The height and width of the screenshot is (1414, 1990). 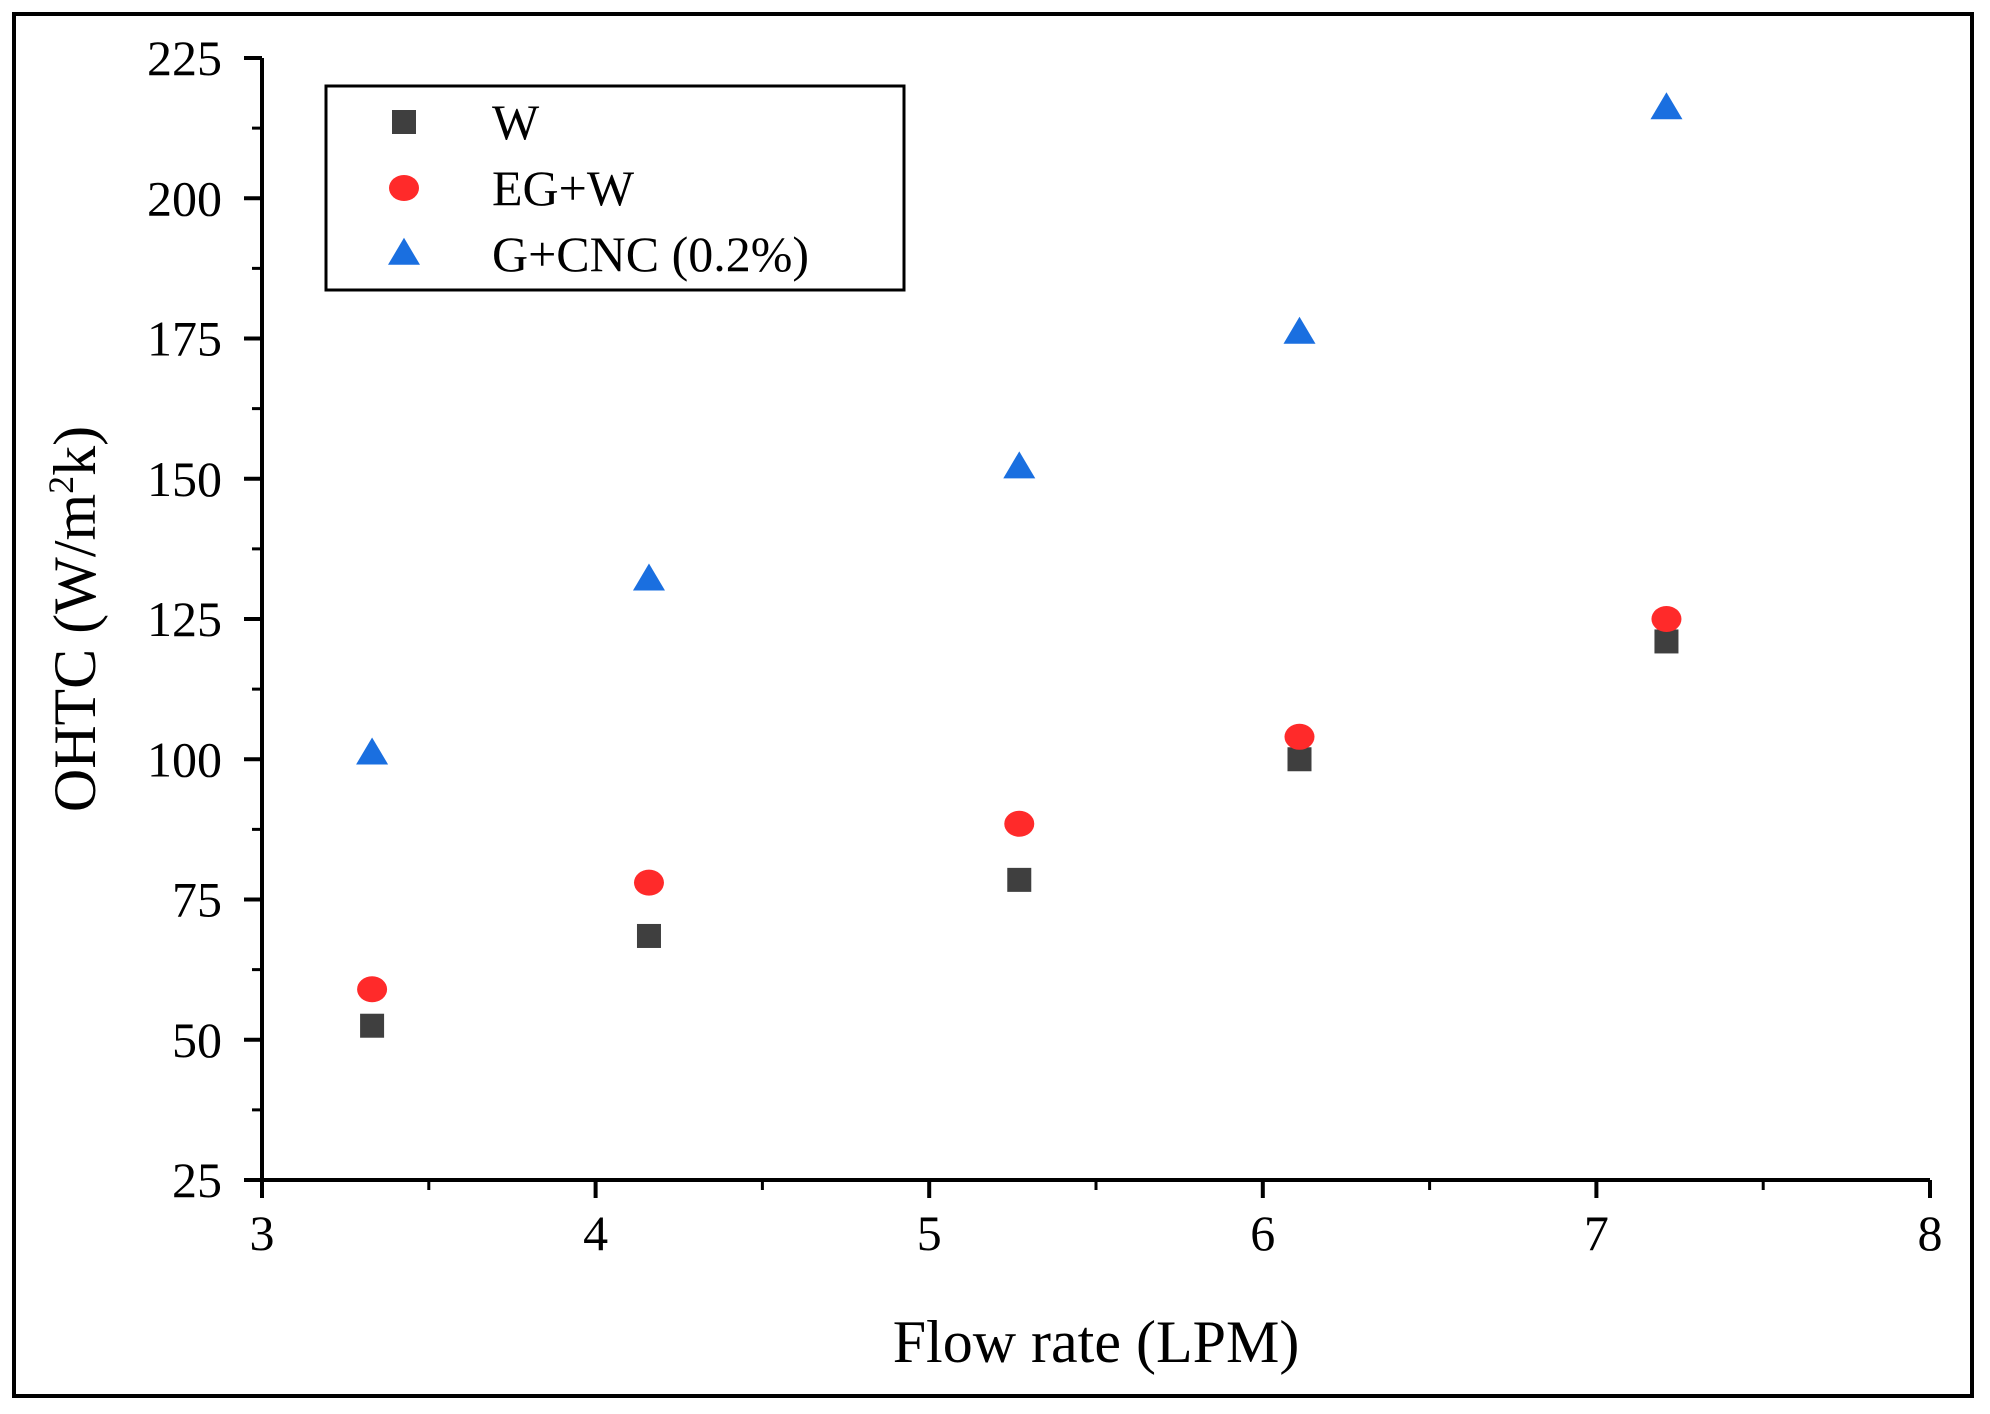 I want to click on x-axis-title: Flow rate (LPM), so click(x=1096, y=1342).